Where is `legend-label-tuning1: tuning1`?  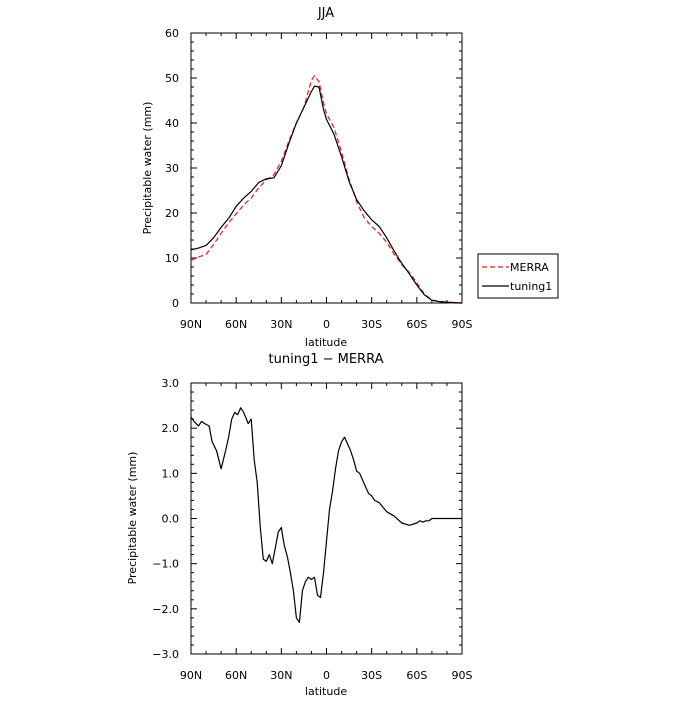 legend-label-tuning1: tuning1 is located at coordinates (531, 286).